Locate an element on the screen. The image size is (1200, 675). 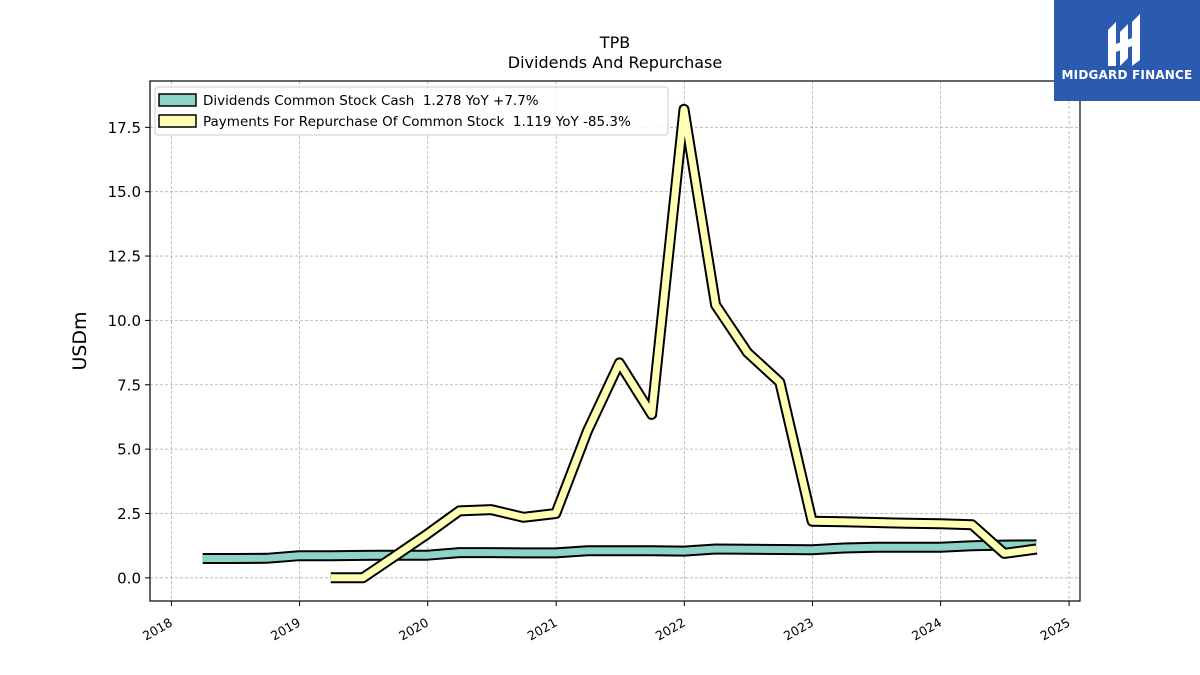
brand-logo: MIDGARD FINANCE is located at coordinates (1127, 50).